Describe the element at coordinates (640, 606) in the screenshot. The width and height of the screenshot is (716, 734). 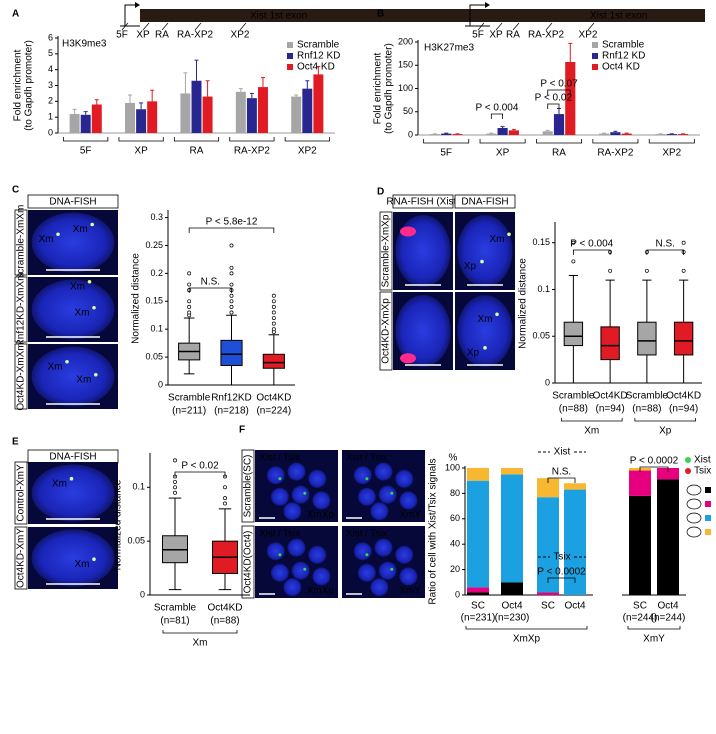
I see `x-tick-label: SC` at that location.